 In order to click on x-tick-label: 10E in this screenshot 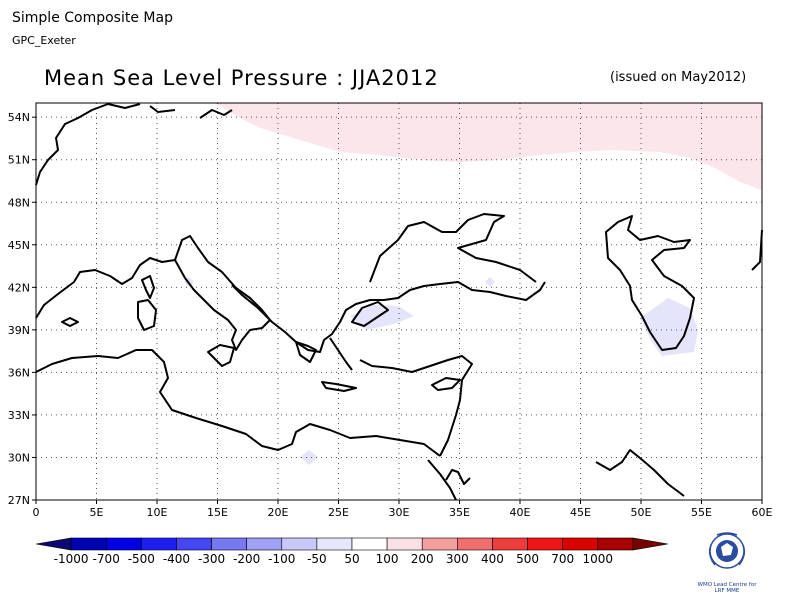, I will do `click(157, 512)`.